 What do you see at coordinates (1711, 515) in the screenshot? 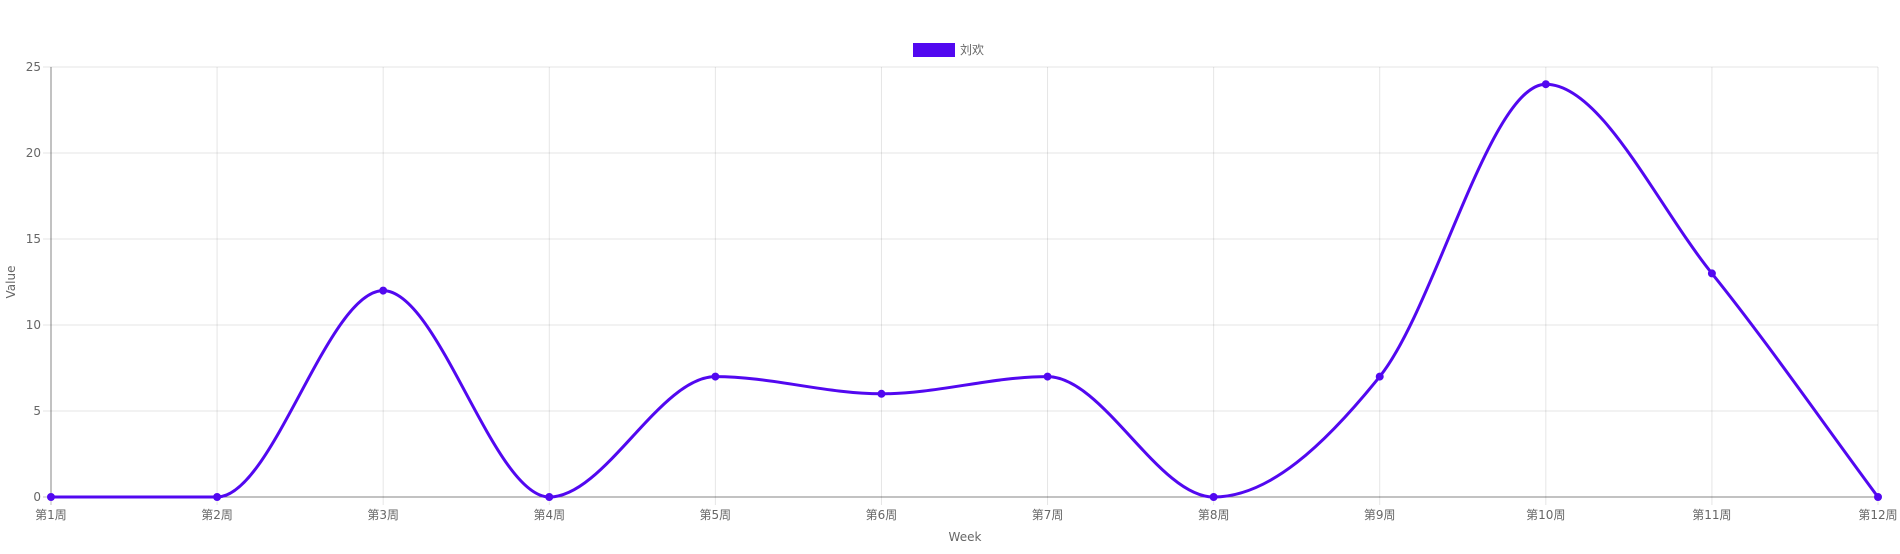
I see `x-tick-label: 第11周` at bounding box center [1711, 515].